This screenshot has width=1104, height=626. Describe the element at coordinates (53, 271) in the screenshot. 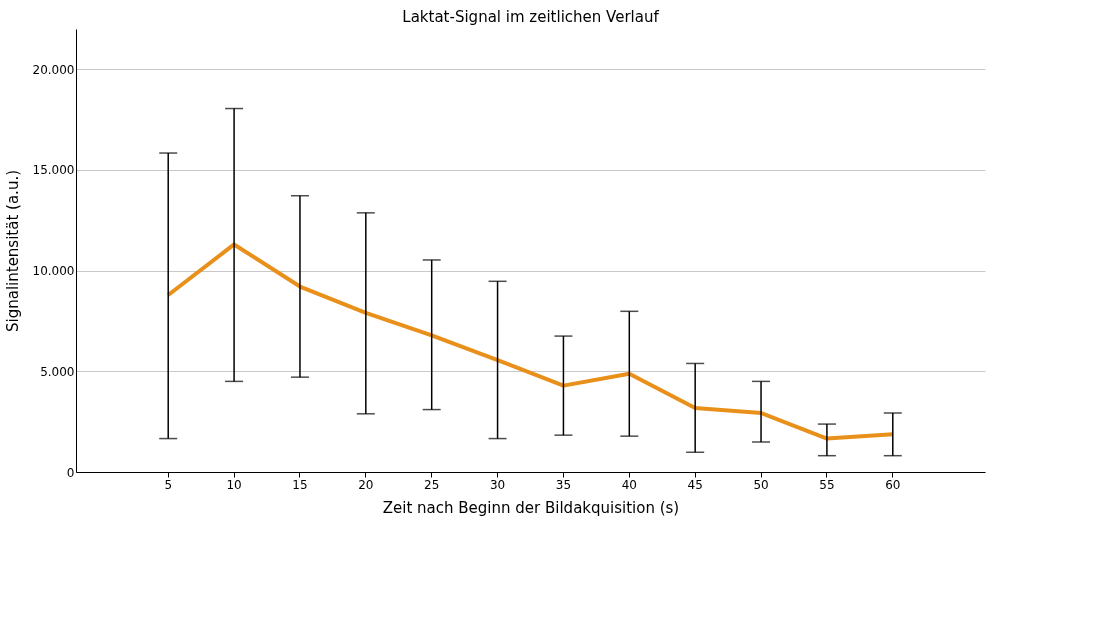

I see `y-tick-label: 10.000` at that location.